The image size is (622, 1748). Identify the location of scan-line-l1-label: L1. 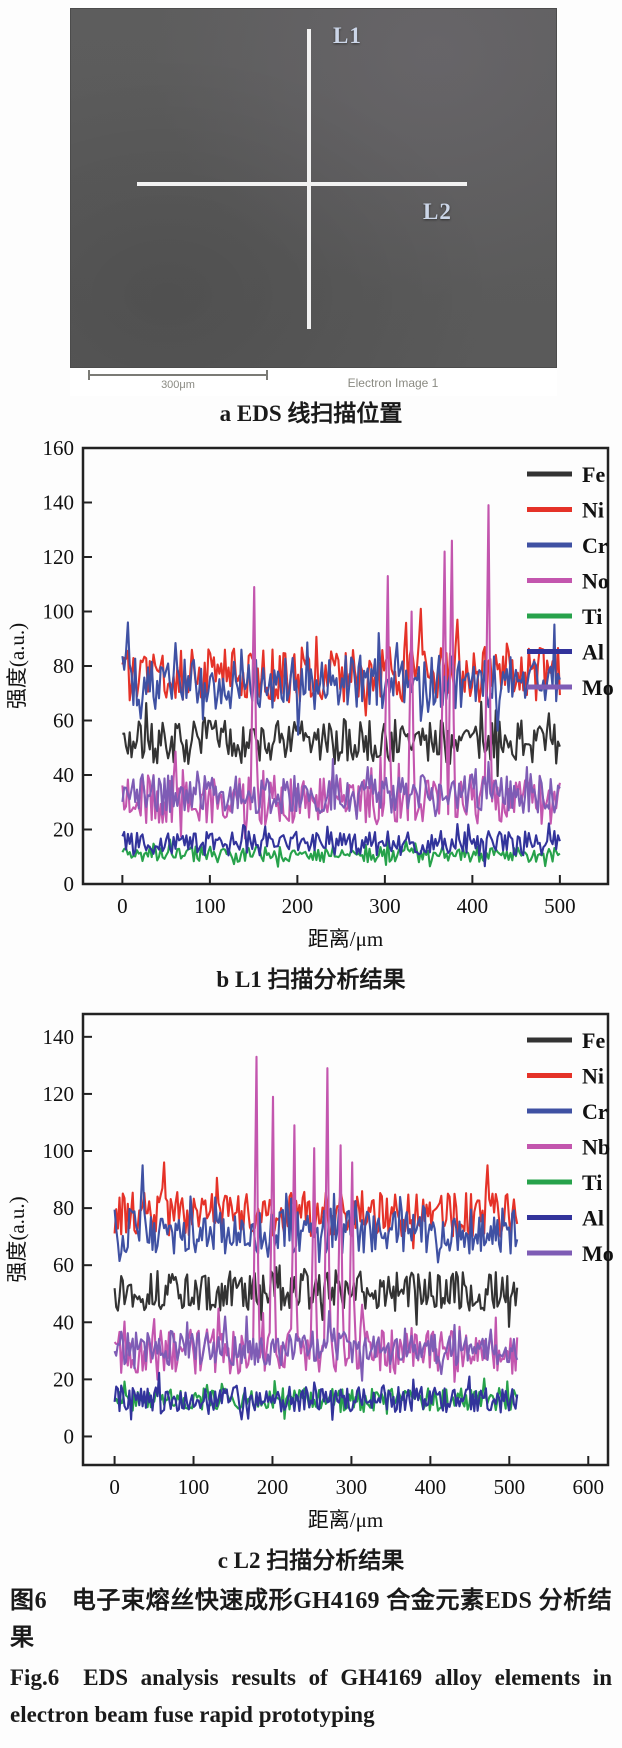
(347, 35).